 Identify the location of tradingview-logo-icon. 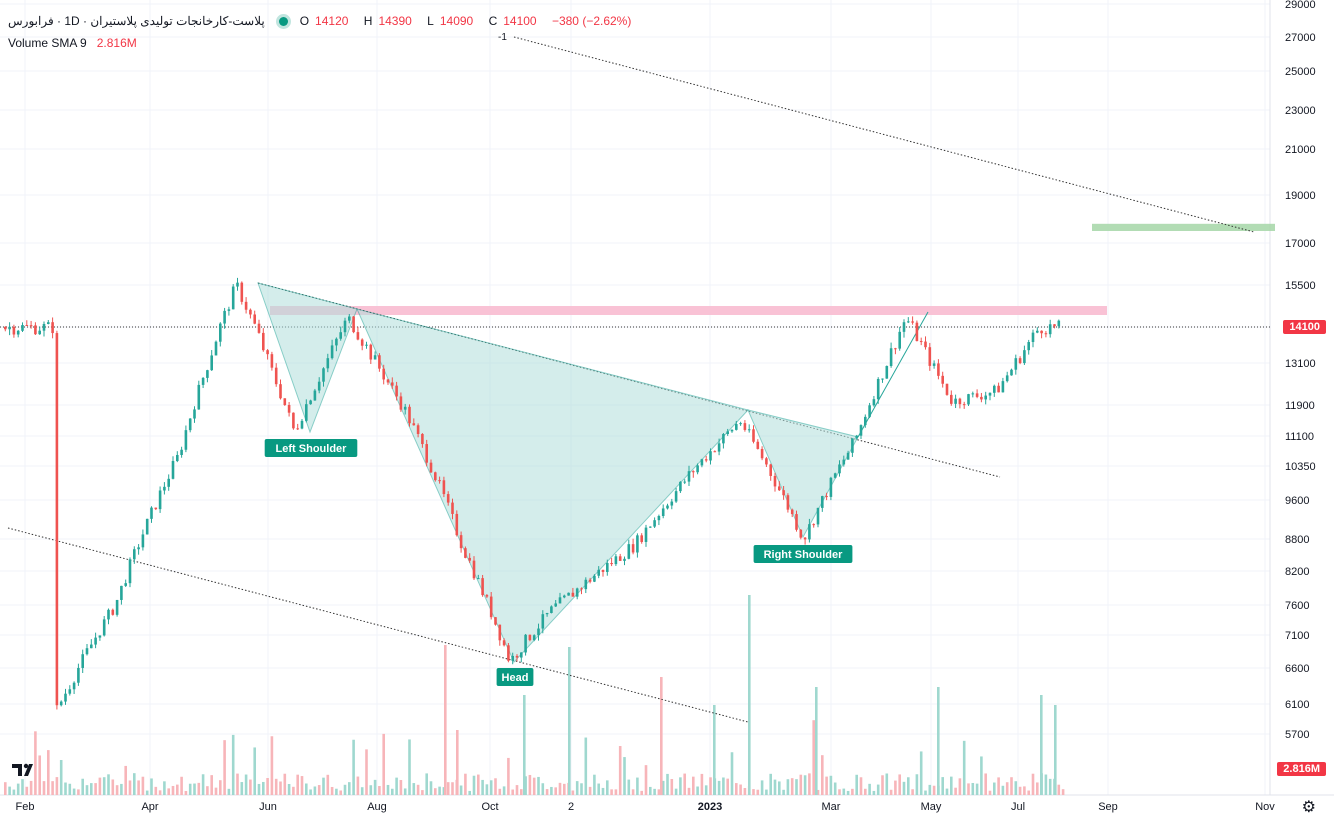
(24, 771).